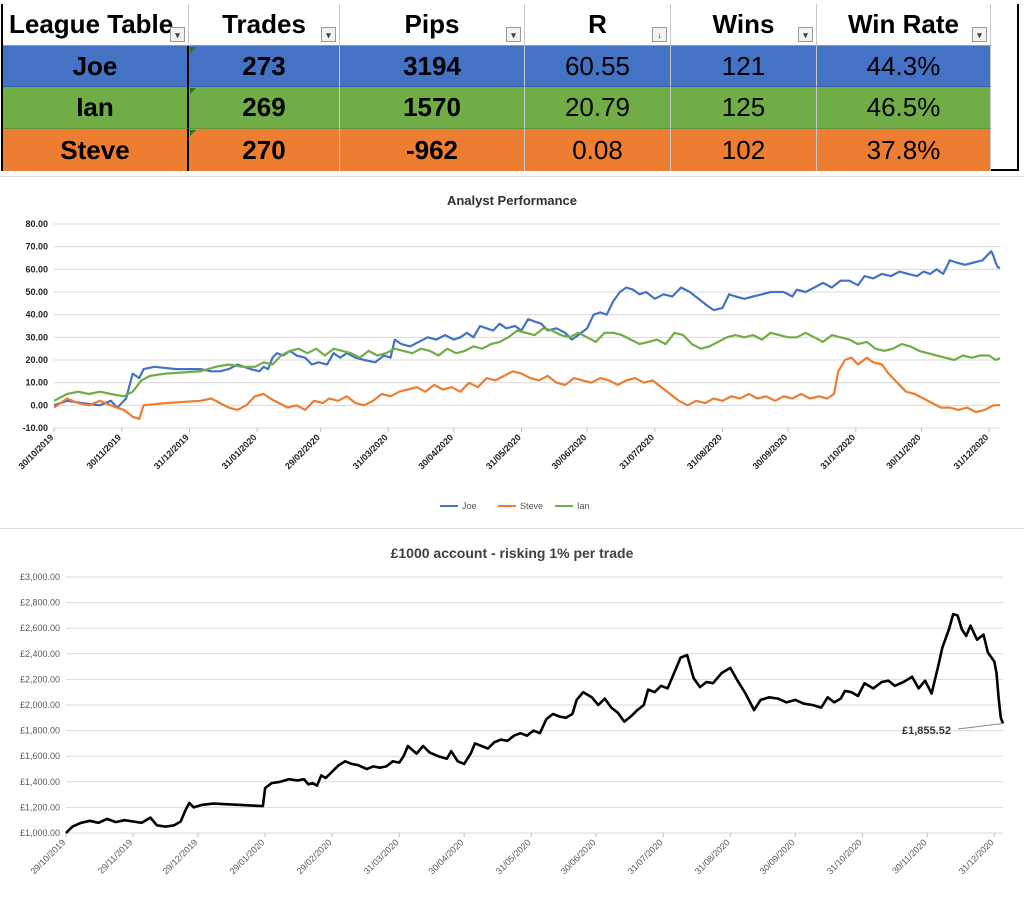  What do you see at coordinates (598, 66) in the screenshot?
I see `row-joe-r: 60.55` at bounding box center [598, 66].